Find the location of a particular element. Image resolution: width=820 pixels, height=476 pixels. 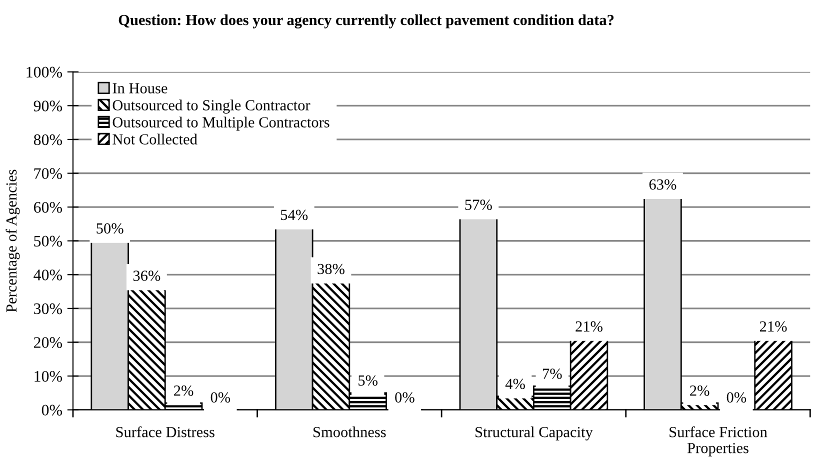

y-tick-label: 40% is located at coordinates (48, 275).